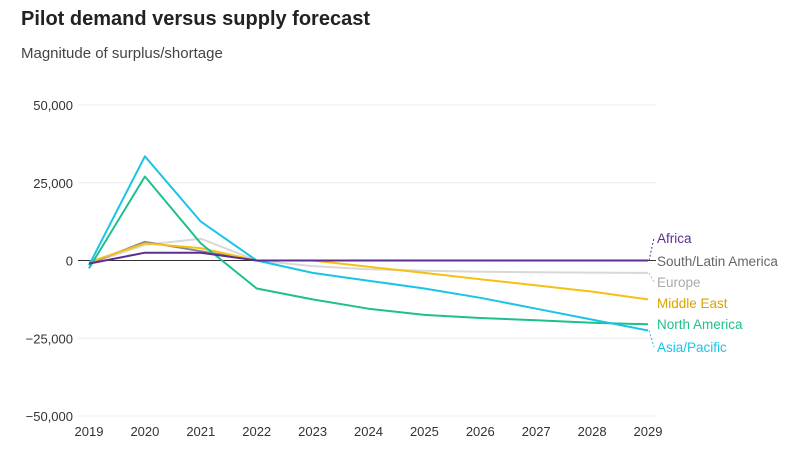 Image resolution: width=801 pixels, height=450 pixels. I want to click on x-tick-label: 2029, so click(648, 431).